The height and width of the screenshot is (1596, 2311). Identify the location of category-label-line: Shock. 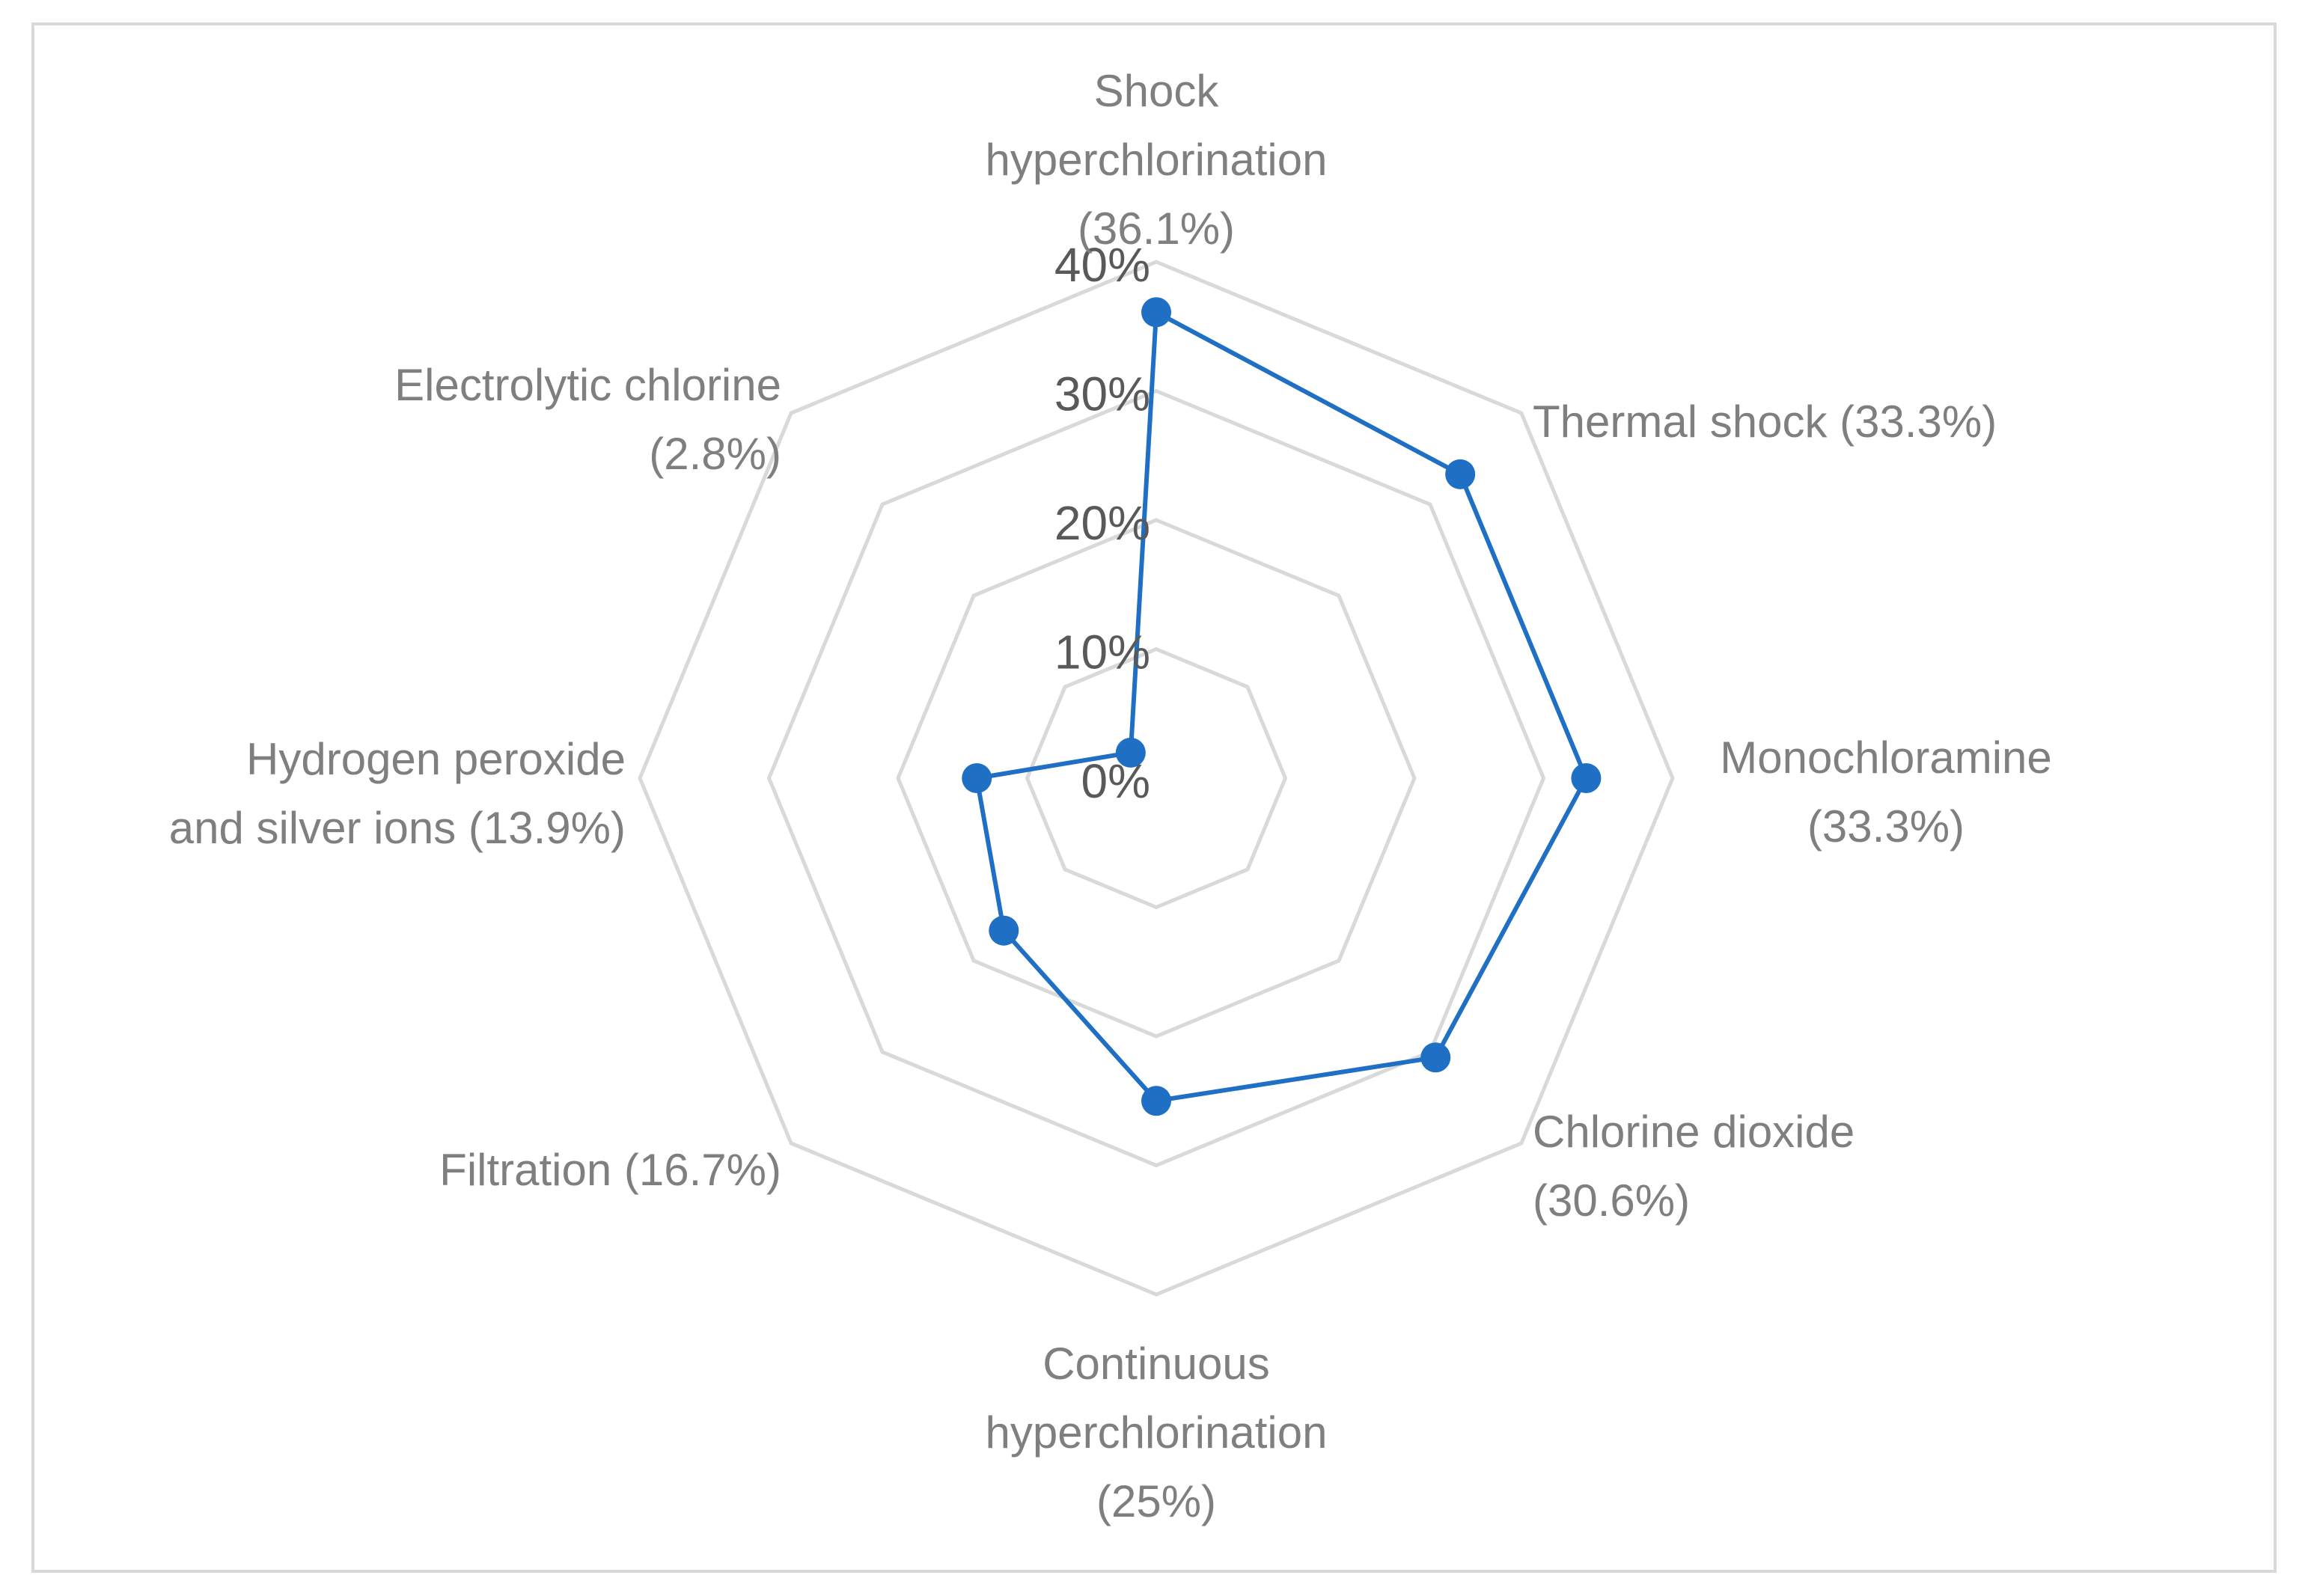
(1157, 91).